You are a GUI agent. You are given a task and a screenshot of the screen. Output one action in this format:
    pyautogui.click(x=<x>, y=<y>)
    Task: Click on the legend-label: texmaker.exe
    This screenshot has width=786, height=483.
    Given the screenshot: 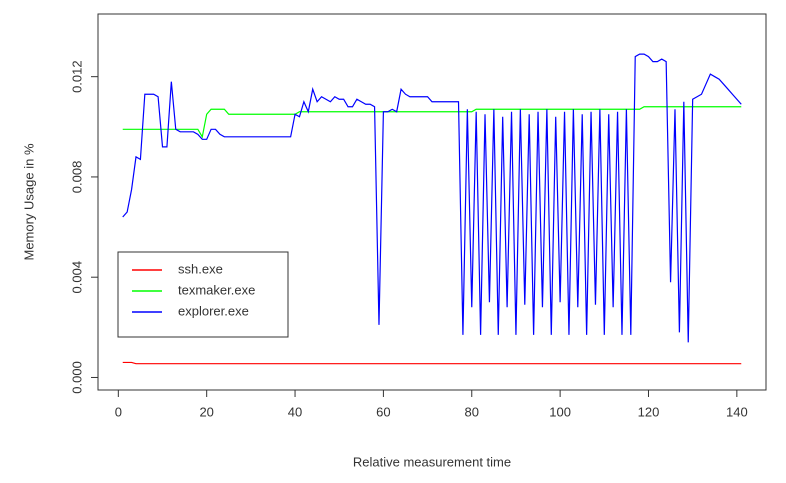 What is the action you would take?
    pyautogui.click(x=216, y=289)
    